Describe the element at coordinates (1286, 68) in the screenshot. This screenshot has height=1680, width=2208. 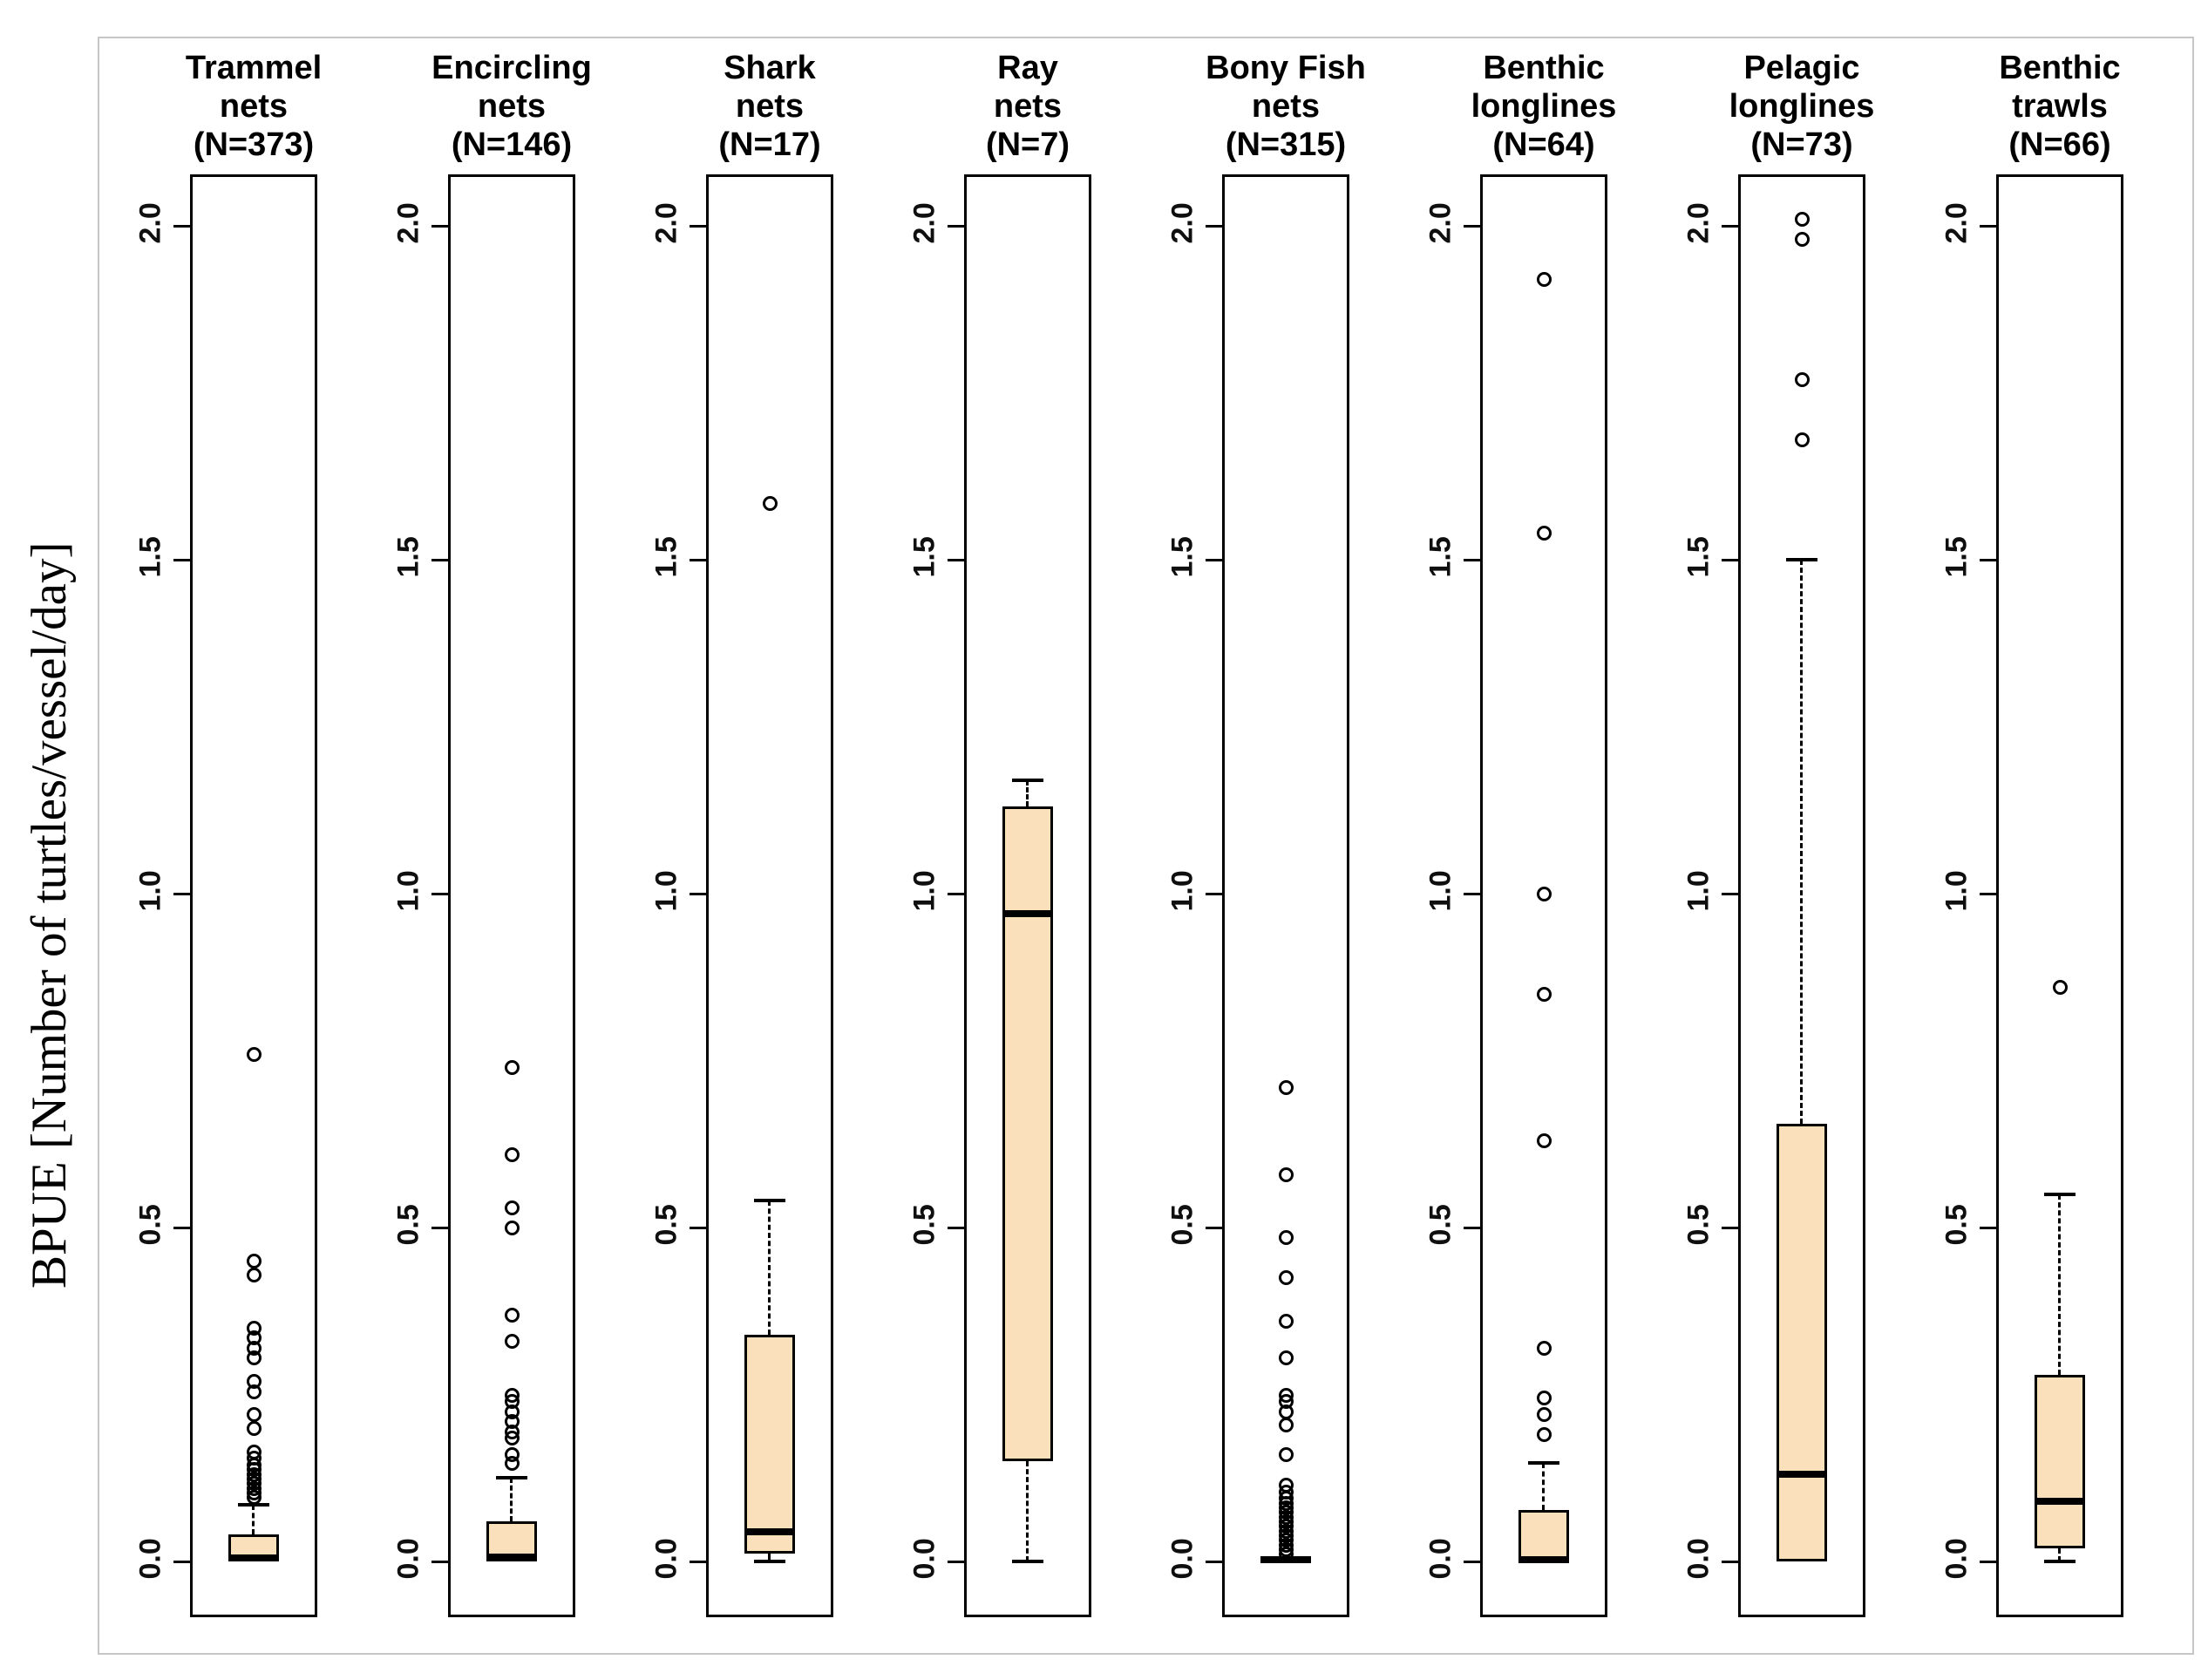
I see `panel-title-line: Bony Fish` at that location.